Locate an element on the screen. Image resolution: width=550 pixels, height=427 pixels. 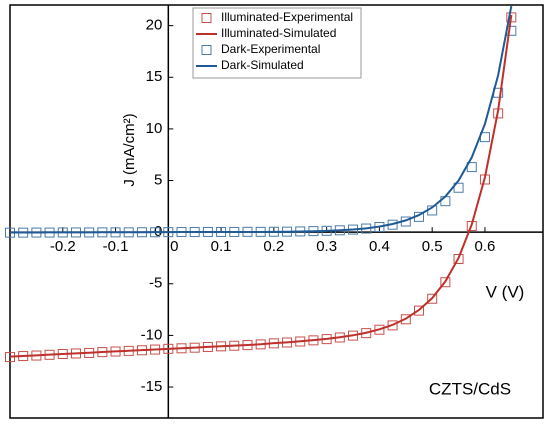
legend-box is located at coordinates (277, 43).